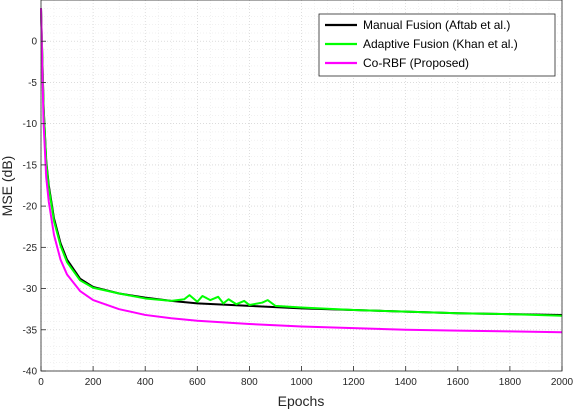 This screenshot has width=574, height=417. I want to click on x-tick-label: 800, so click(249, 382).